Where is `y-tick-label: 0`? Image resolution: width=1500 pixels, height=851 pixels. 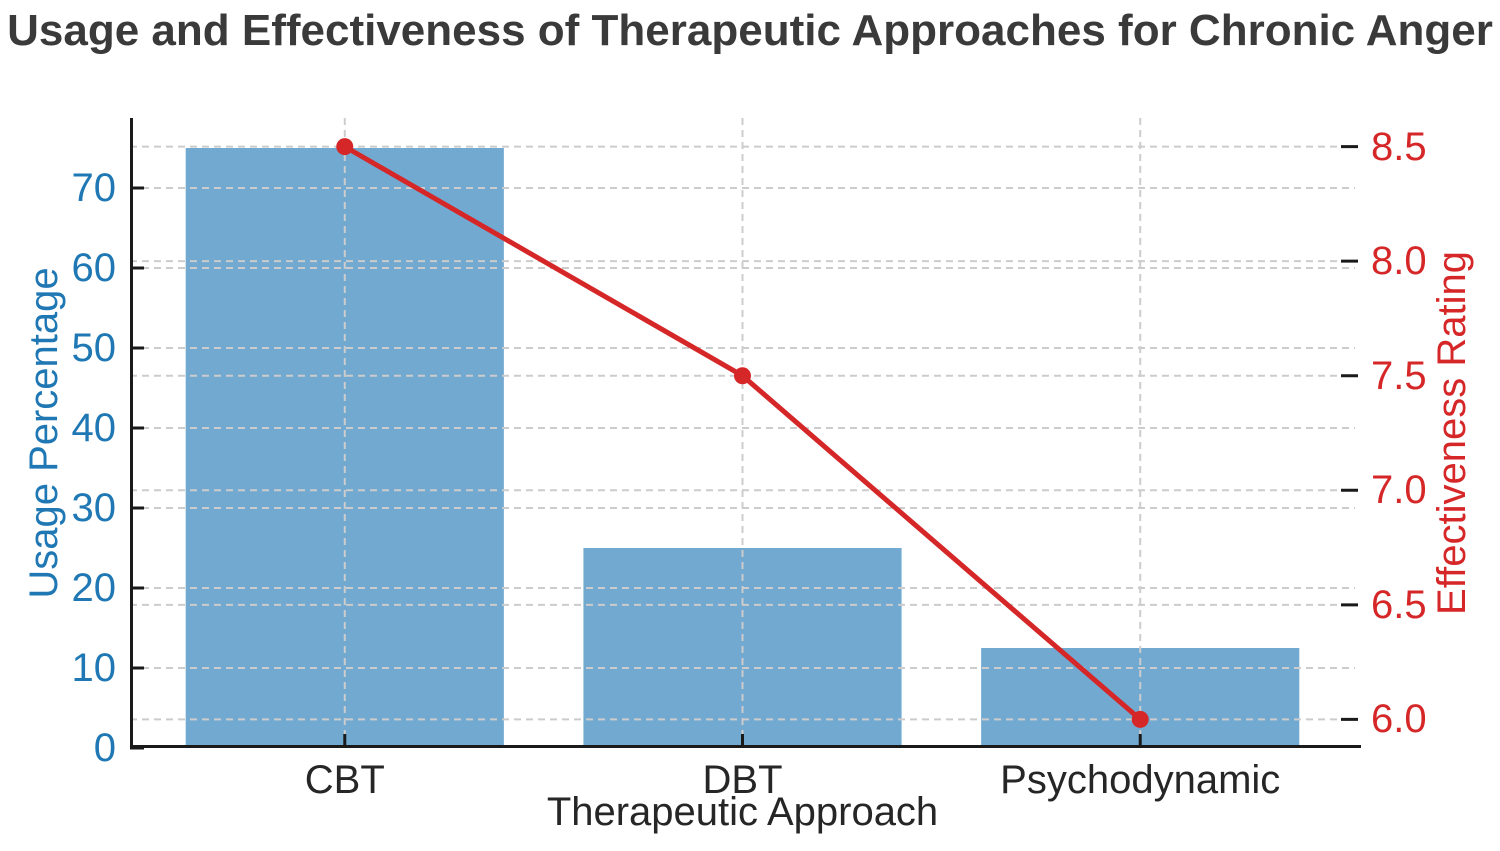 y-tick-label: 0 is located at coordinates (104, 748).